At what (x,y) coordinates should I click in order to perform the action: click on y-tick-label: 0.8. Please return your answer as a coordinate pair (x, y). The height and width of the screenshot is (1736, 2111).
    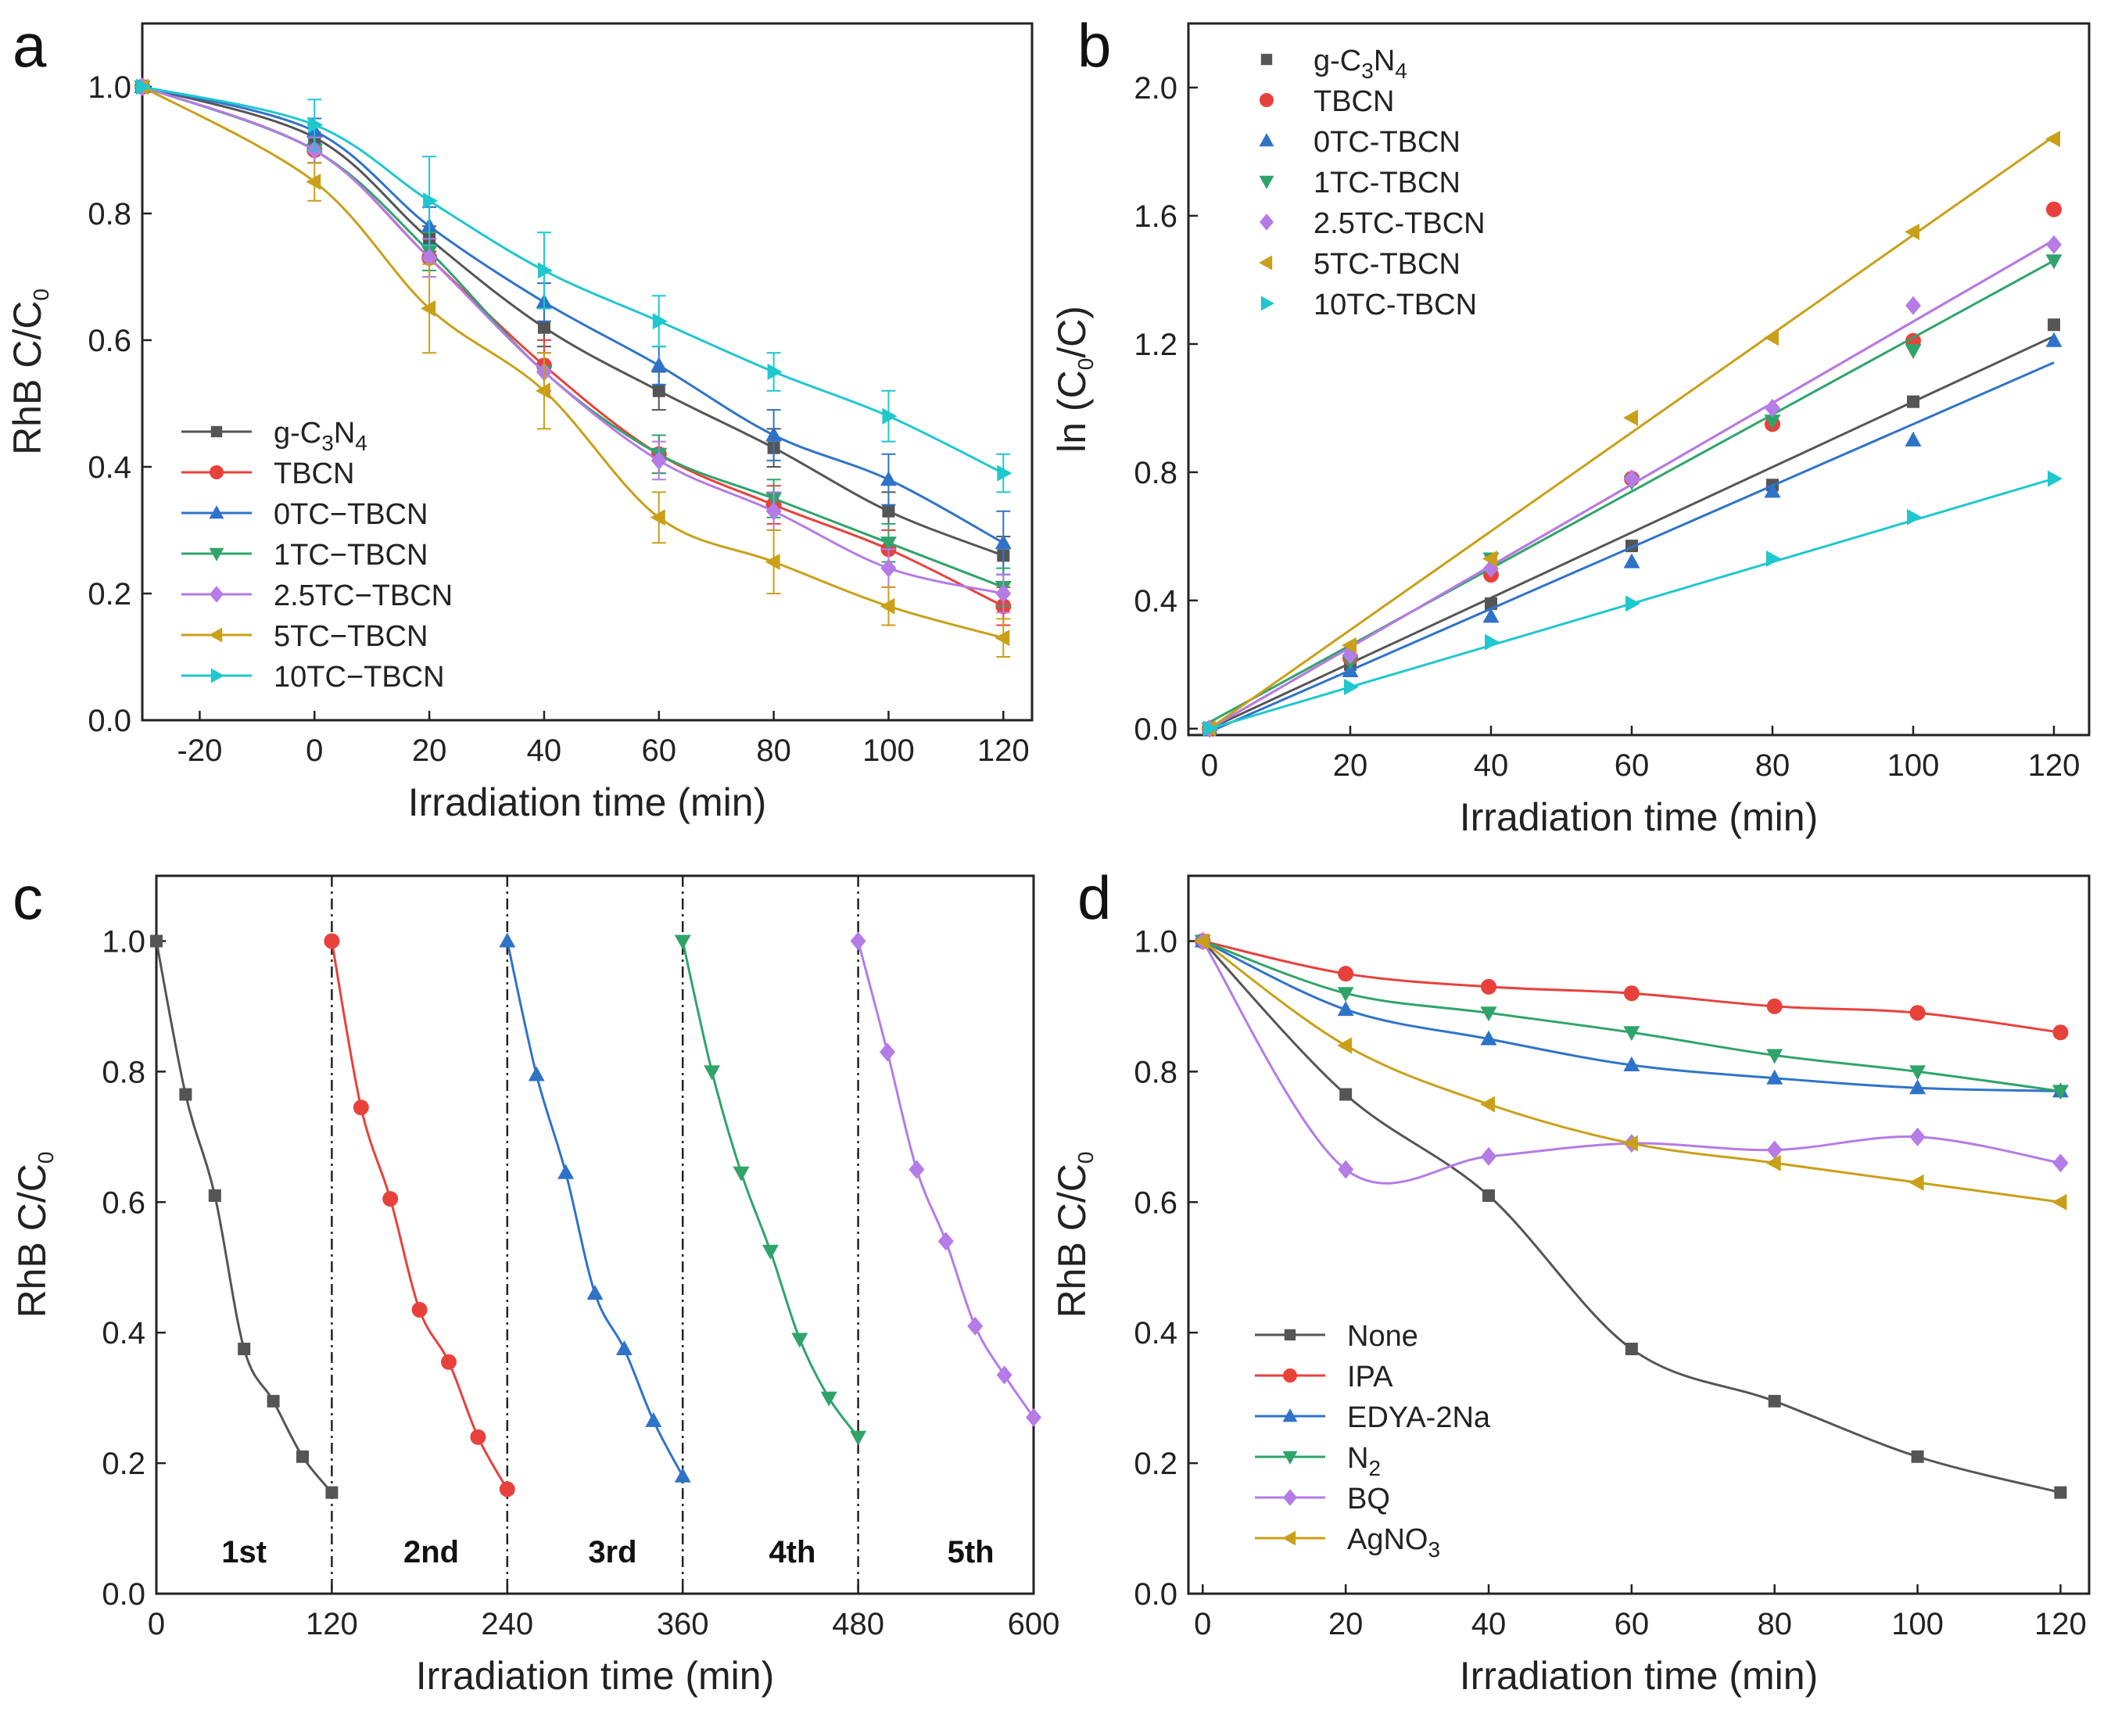
    Looking at the image, I should click on (1155, 1072).